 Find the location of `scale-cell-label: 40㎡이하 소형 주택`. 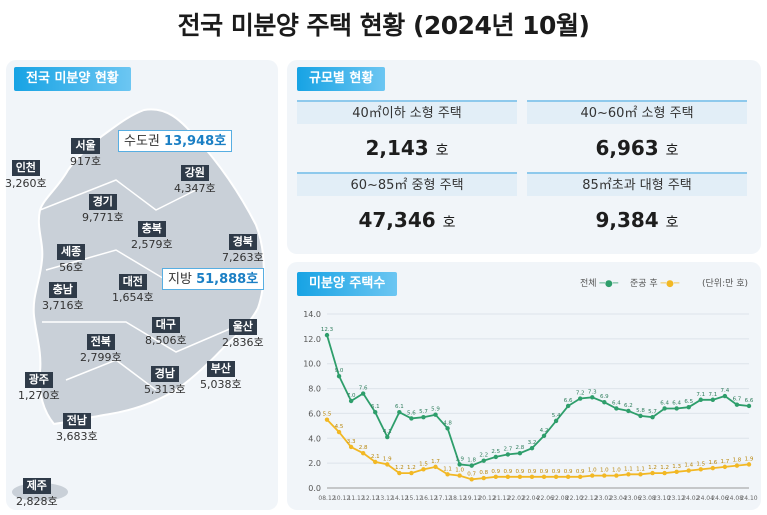

scale-cell-label: 40㎡이하 소형 주택 is located at coordinates (407, 112).